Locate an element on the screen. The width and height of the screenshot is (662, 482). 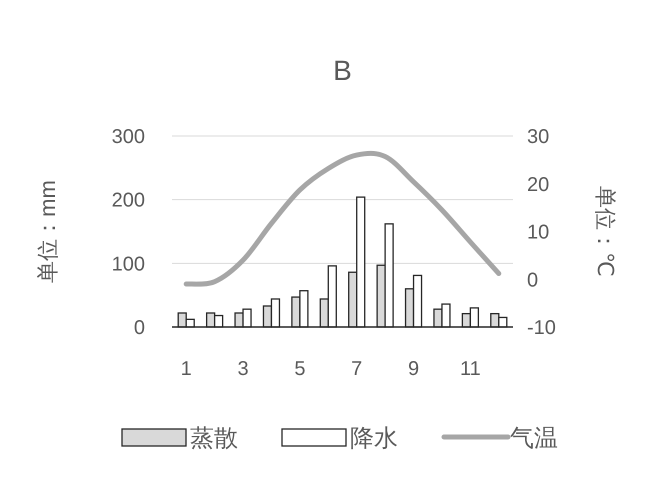
legend-label: 降水 is located at coordinates (374, 438).